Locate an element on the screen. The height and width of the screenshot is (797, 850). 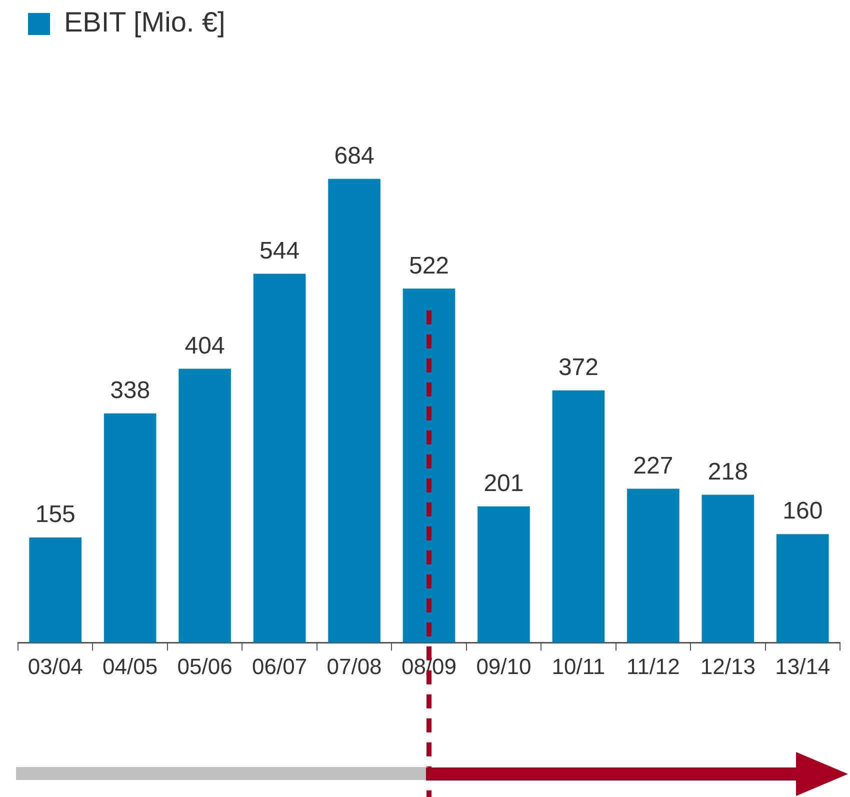
data-label: 218 is located at coordinates (728, 472).